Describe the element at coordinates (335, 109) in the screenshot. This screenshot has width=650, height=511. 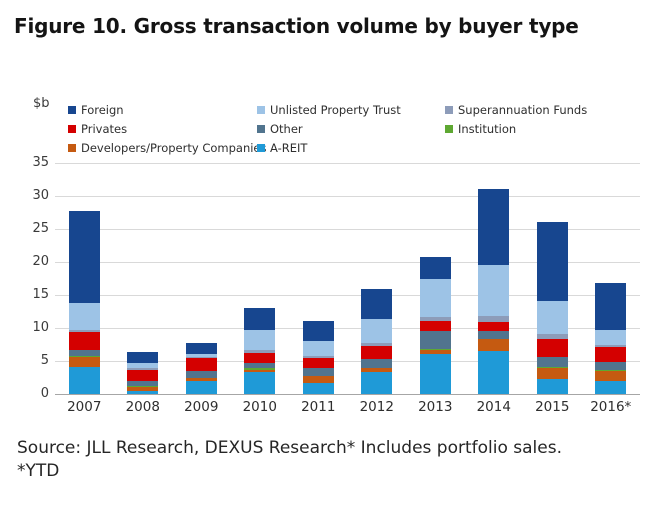
I see `legend-item-label: Unlisted Property Trust` at that location.